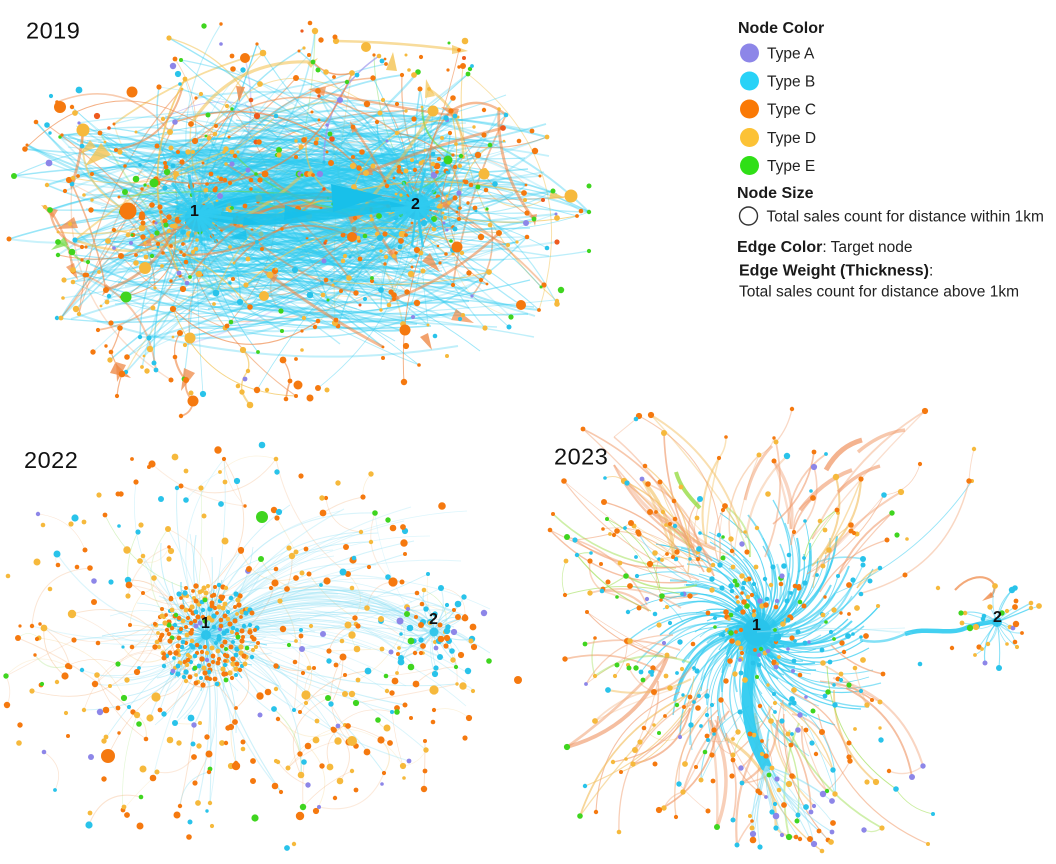 This screenshot has width=1056, height=864. What do you see at coordinates (775, 193) in the screenshot?
I see `svg-text: Node Size` at bounding box center [775, 193].